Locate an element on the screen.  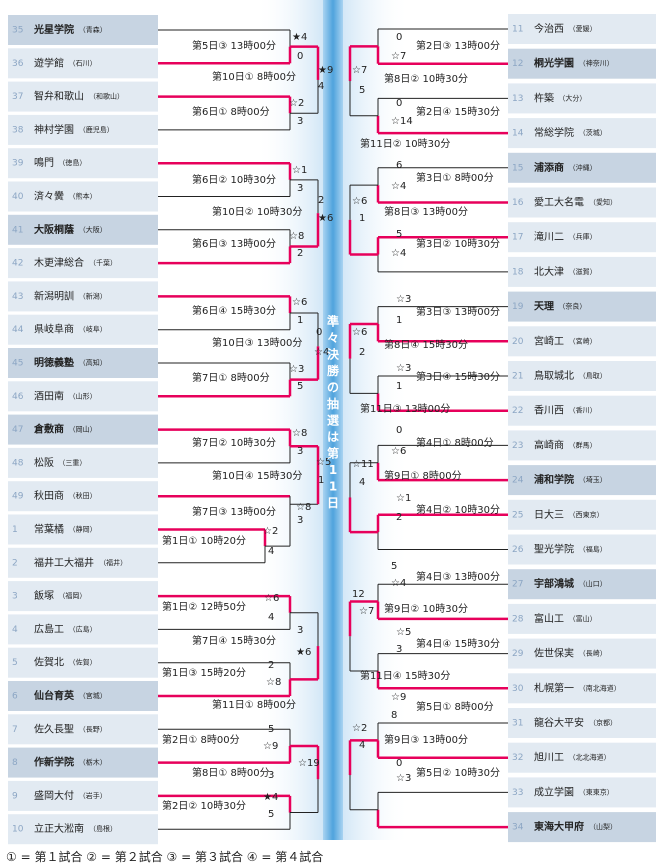
team-prefecture: （岩手） is located at coordinates (93, 795).